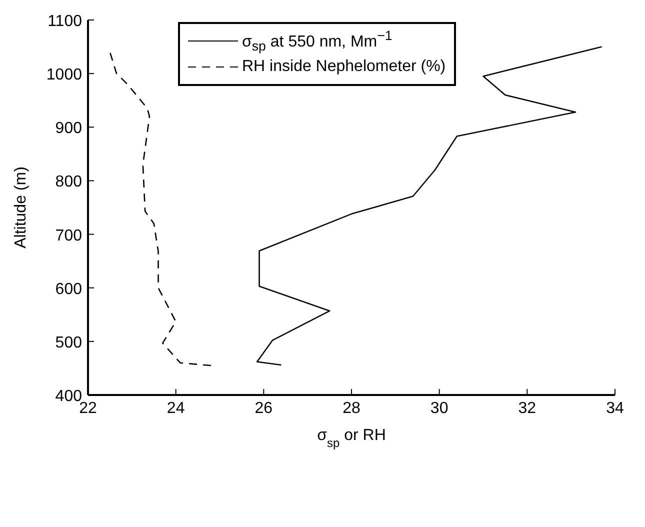 The width and height of the screenshot is (645, 527). What do you see at coordinates (263, 408) in the screenshot?
I see `x-tick-label: 26` at bounding box center [263, 408].